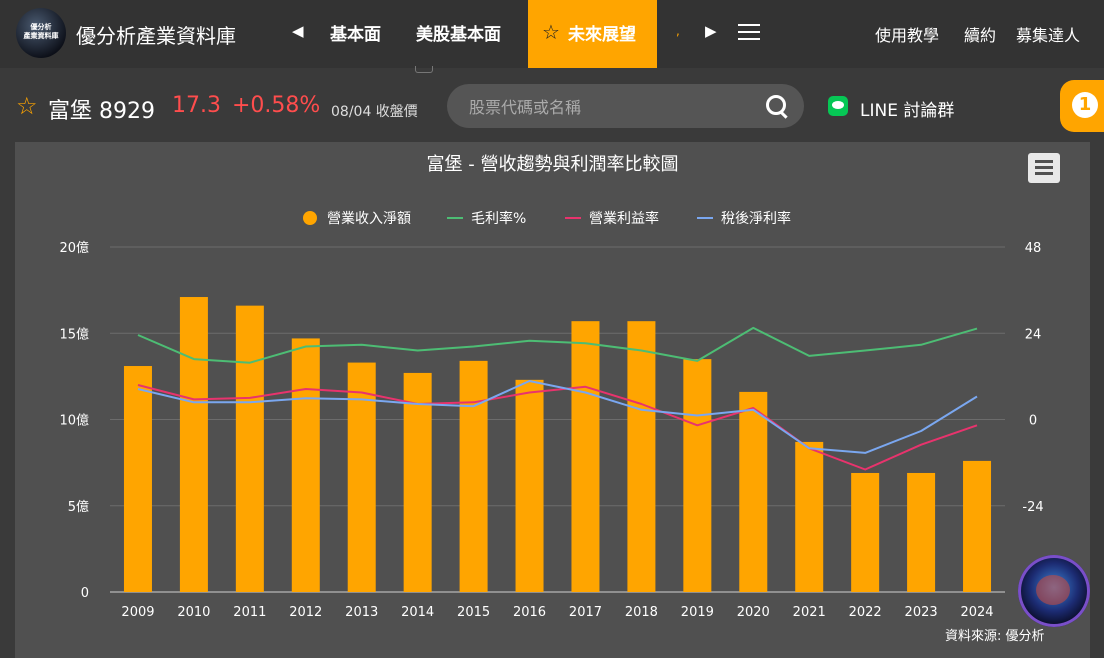  Describe the element at coordinates (1048, 35) in the screenshot. I see `recruit-link: 募集達人` at that location.